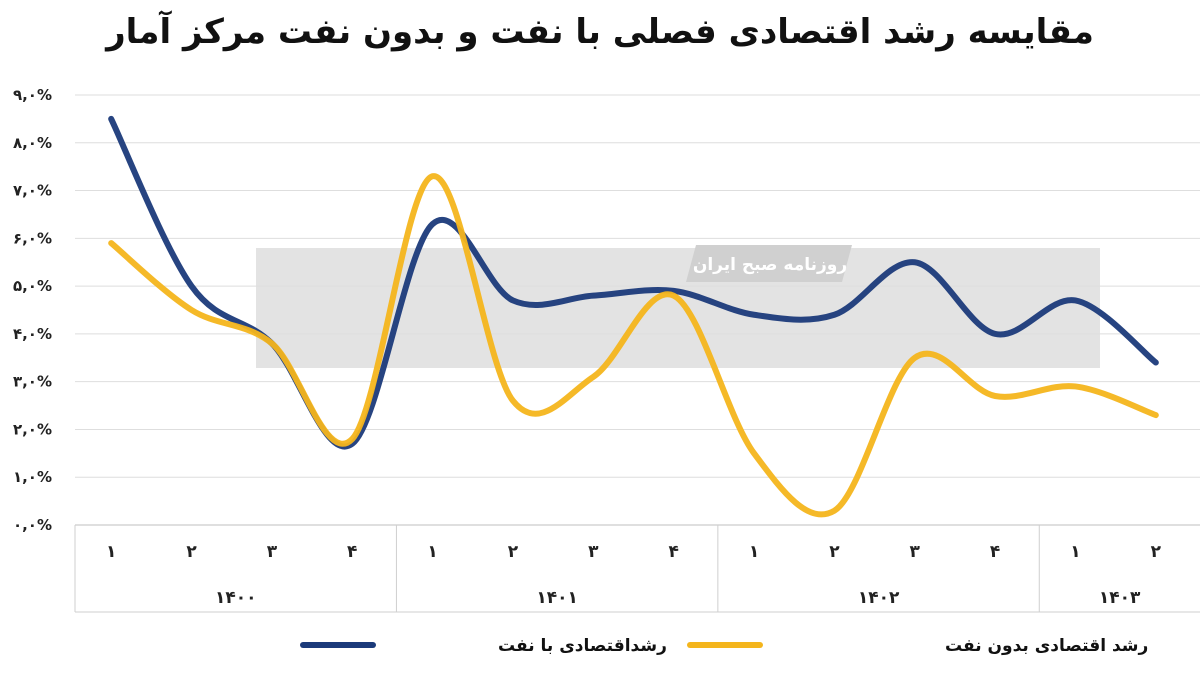 The height and width of the screenshot is (675, 1200). Describe the element at coordinates (32, 143) in the screenshot. I see `y-tick-label: ۸,۰%` at that location.